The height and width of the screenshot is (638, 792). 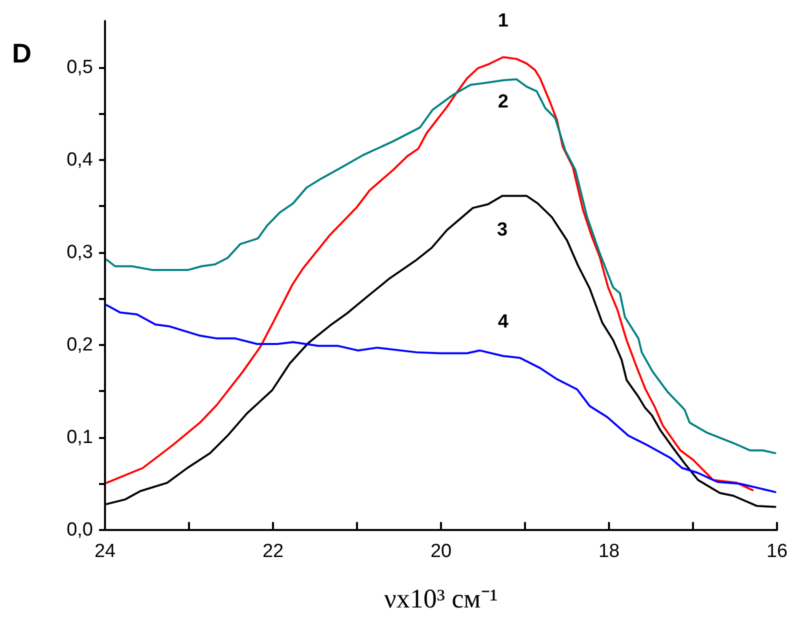 I want to click on series-label: 1, so click(x=503, y=21).